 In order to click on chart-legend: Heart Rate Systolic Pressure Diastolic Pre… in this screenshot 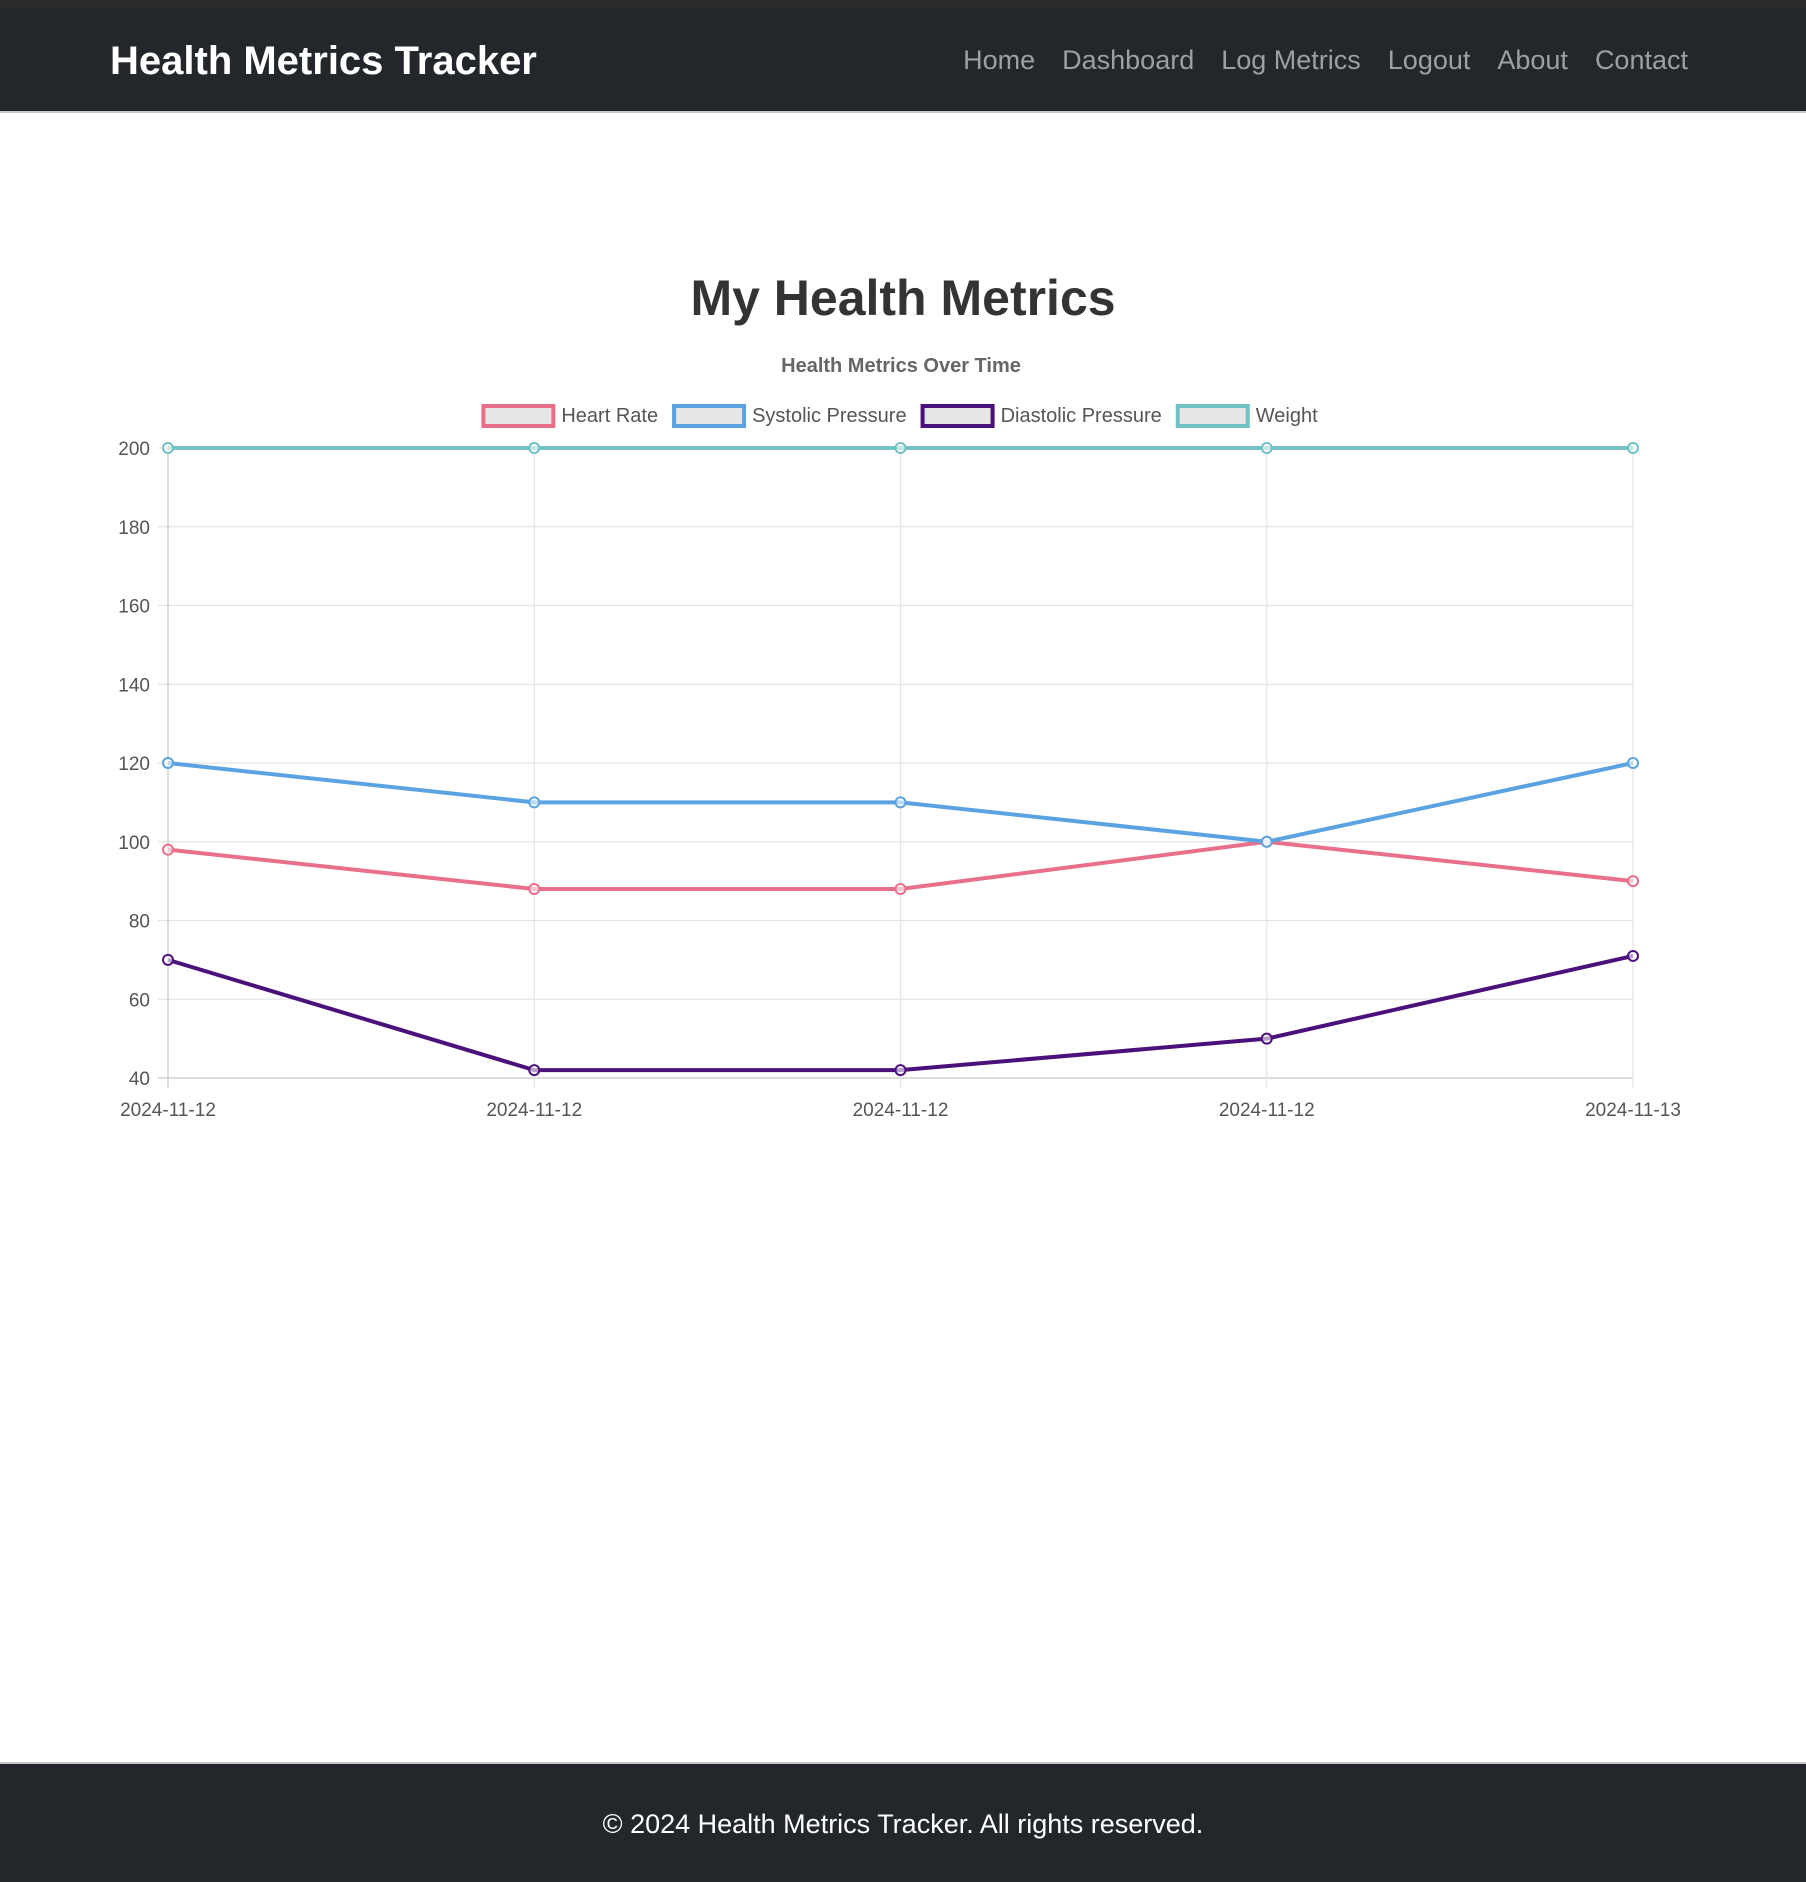, I will do `click(899, 416)`.